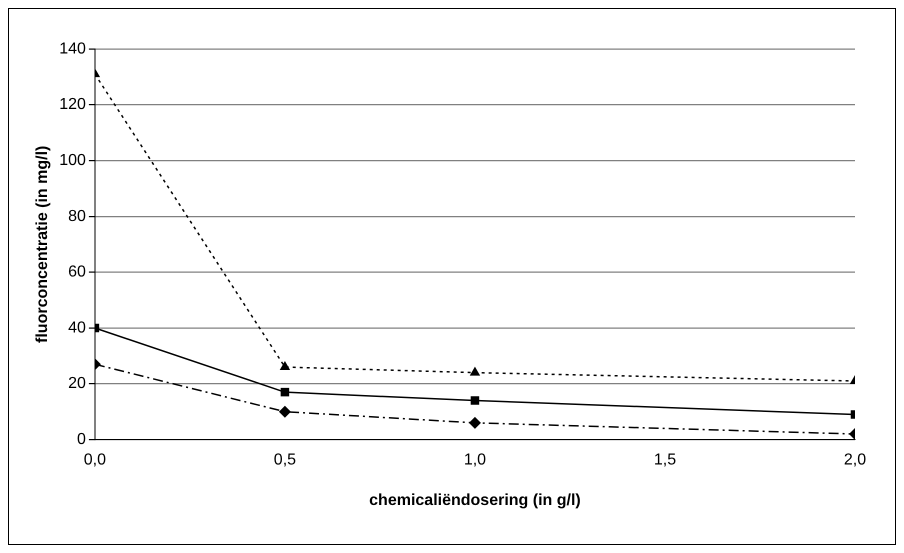 The image size is (904, 553). Describe the element at coordinates (855, 460) in the screenshot. I see `x-tick-label: 2,0` at that location.